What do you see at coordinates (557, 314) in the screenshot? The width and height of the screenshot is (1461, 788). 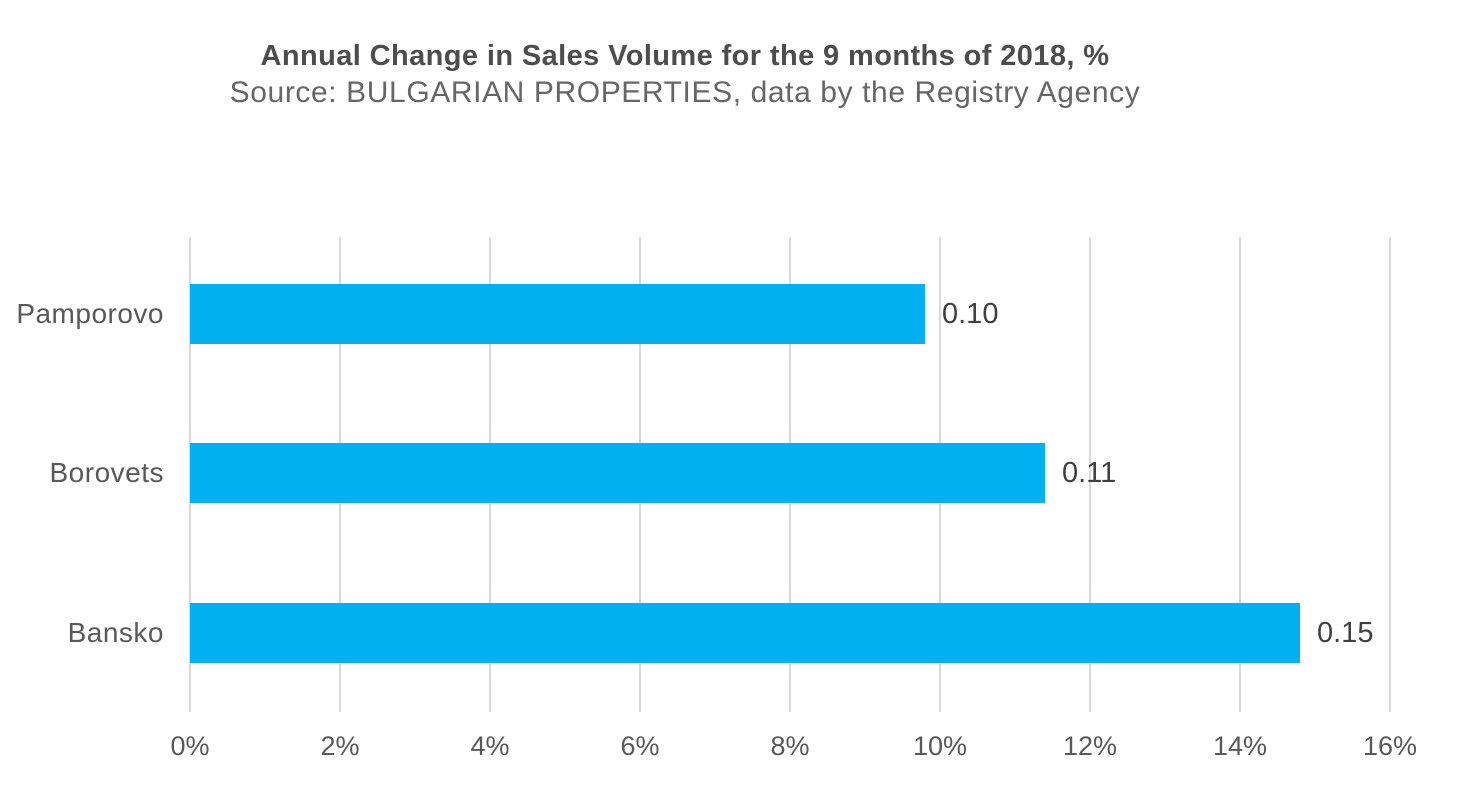 I see `bar-pamporovo` at bounding box center [557, 314].